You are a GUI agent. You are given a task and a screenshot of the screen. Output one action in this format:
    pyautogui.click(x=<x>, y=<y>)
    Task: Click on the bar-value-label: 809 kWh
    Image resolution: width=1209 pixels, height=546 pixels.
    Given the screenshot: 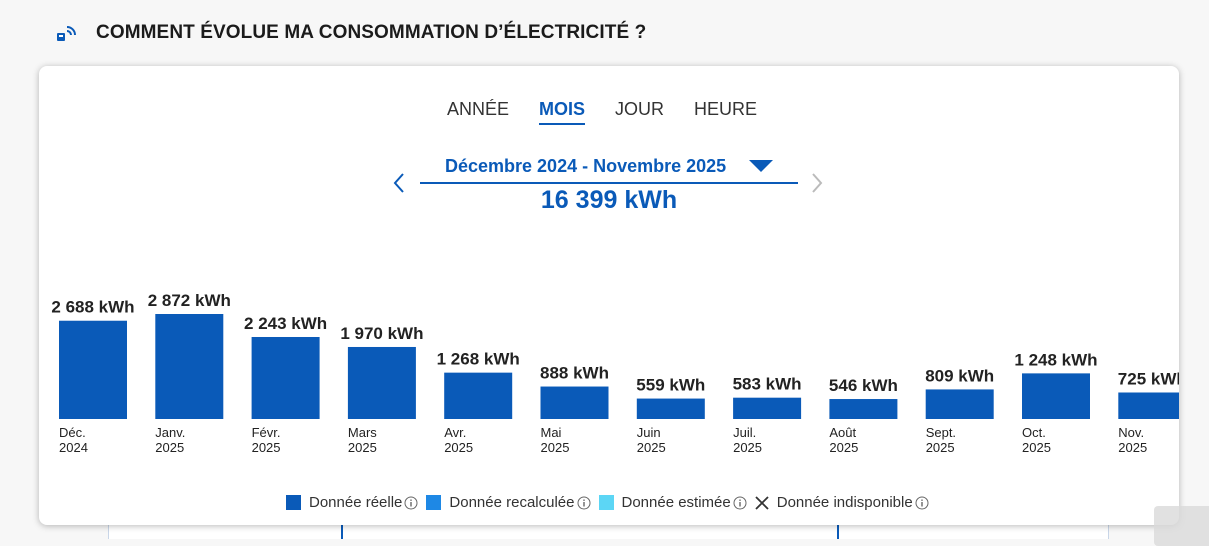 What is the action you would take?
    pyautogui.click(x=959, y=375)
    